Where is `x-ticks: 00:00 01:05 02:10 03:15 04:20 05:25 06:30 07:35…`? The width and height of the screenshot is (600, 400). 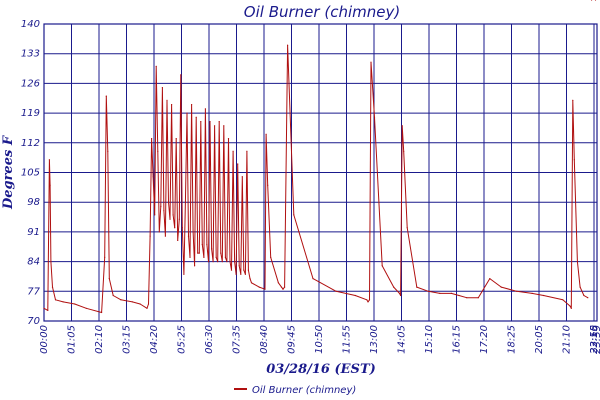 x-ticks: 00:00 01:05 02:10 03:15 04:20 05:25 06:30 07:35… is located at coordinates (319, 339).